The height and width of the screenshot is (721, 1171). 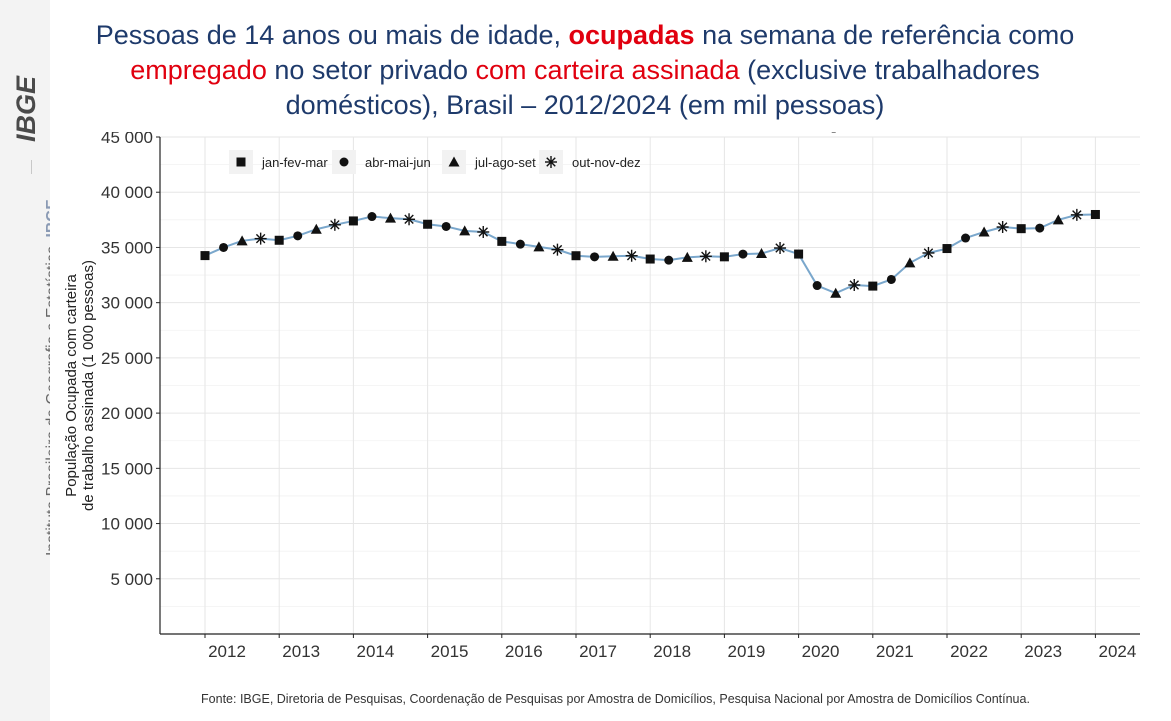 I want to click on title-highlight-carteira: com carteira assinada, so click(x=607, y=70).